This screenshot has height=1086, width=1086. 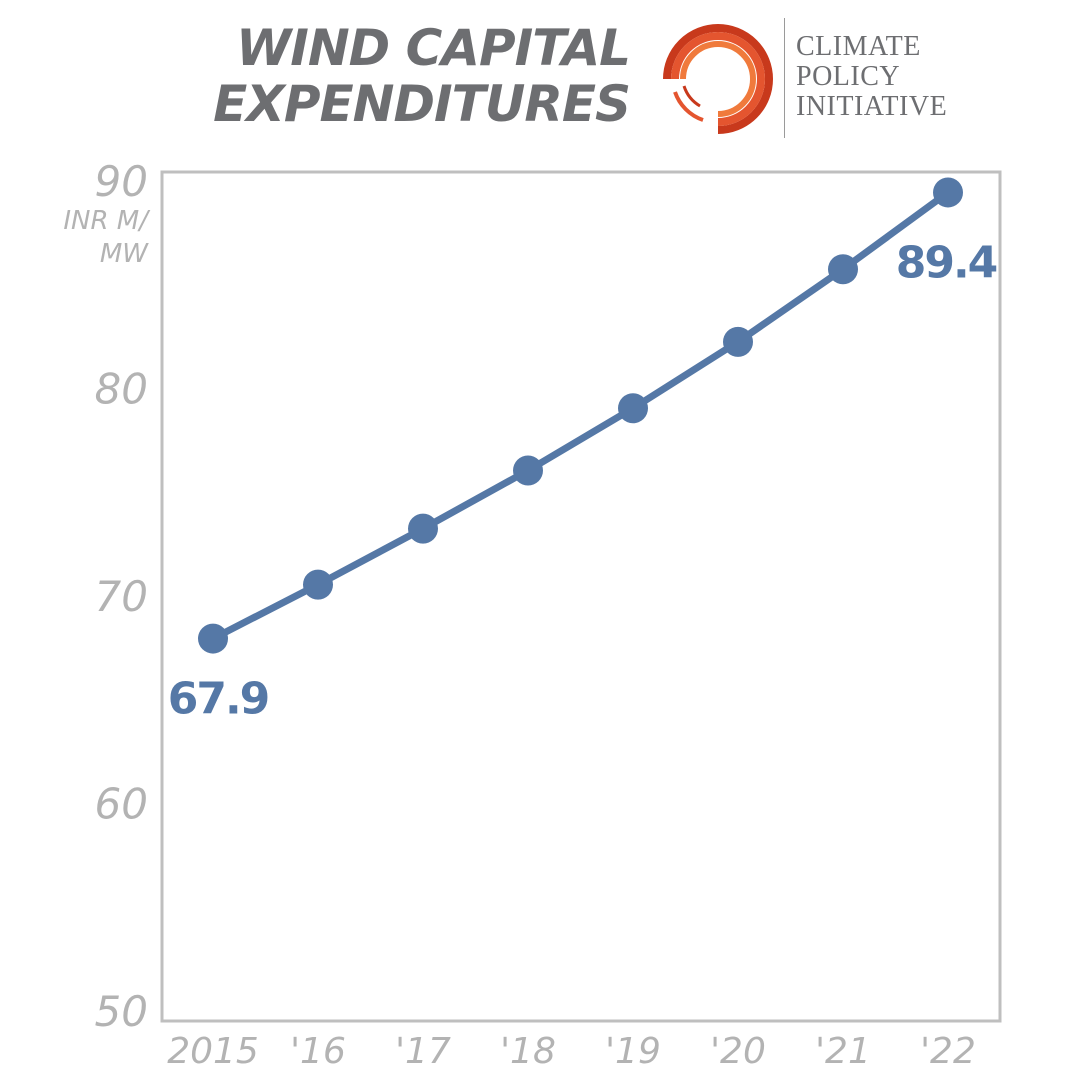 What do you see at coordinates (423, 1051) in the screenshot?
I see `x-tick-label: '17` at bounding box center [423, 1051].